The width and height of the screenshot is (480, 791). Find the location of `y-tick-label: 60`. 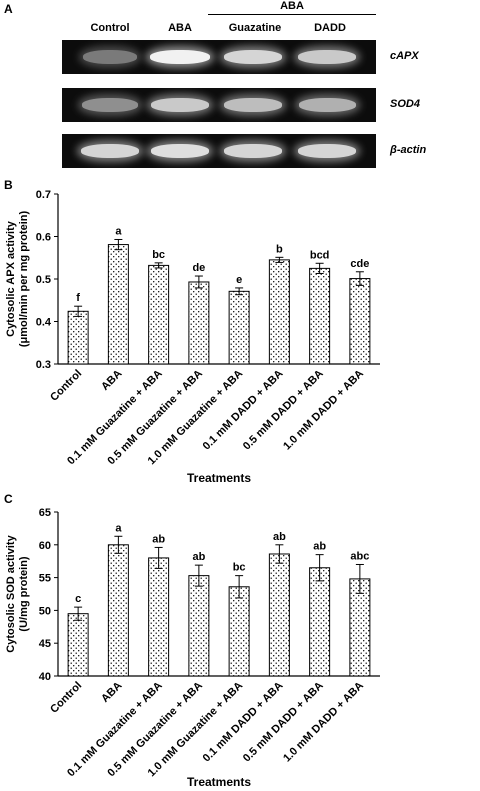

y-tick-label: 60 is located at coordinates (45, 546).